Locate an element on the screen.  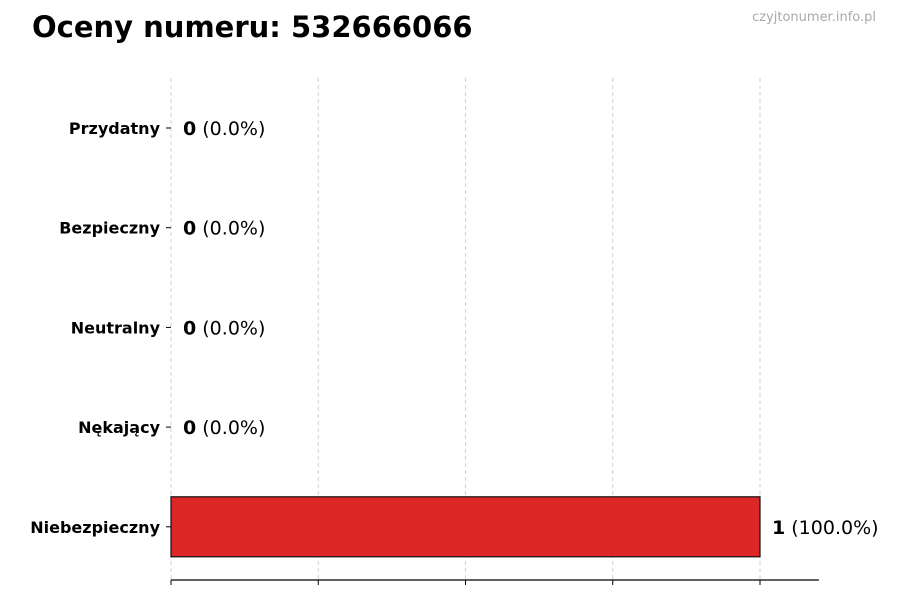
value-percent: (100.0%) is located at coordinates (831, 528).